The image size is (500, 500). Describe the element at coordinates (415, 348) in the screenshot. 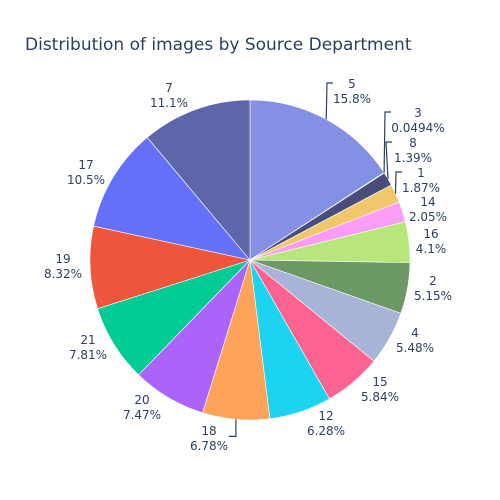

I see `slice-label-percent: 5.48%` at that location.